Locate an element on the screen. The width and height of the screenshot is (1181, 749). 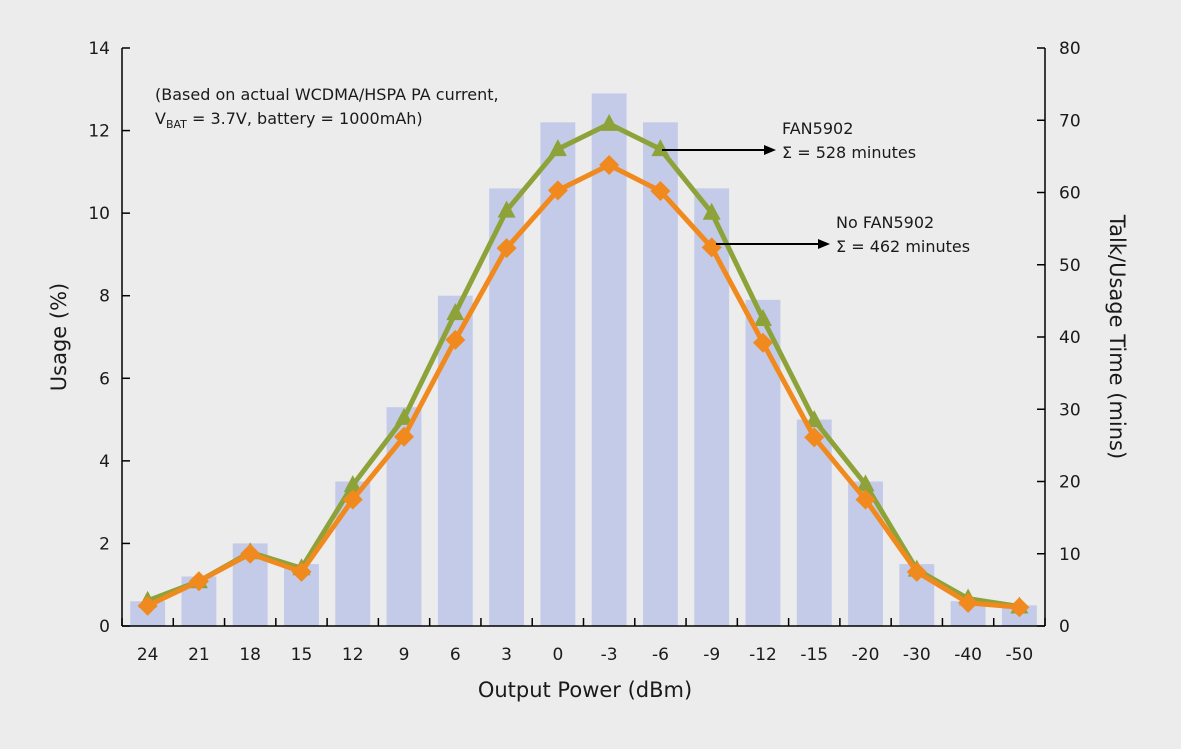
no-fan5902-point--50 is located at coordinates (1019, 607).